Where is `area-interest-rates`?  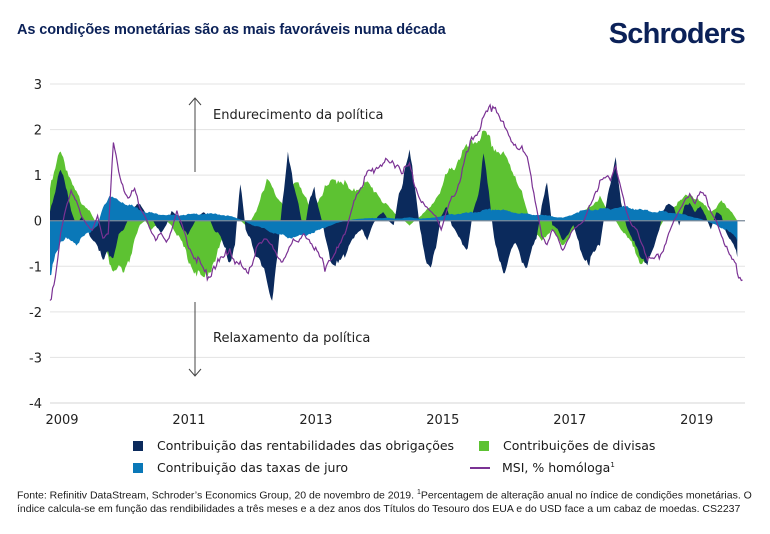 area-interest-rates is located at coordinates (394, 235).